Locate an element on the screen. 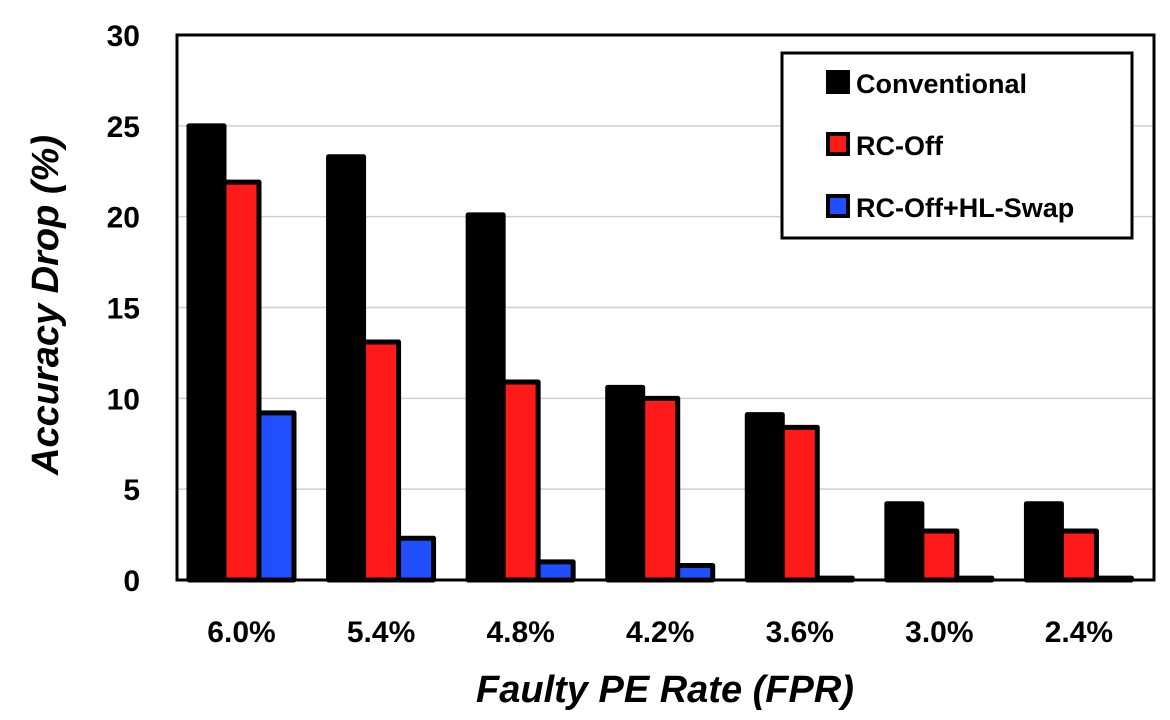  legend-label: RC-Off+HL-Swap is located at coordinates (965, 208).